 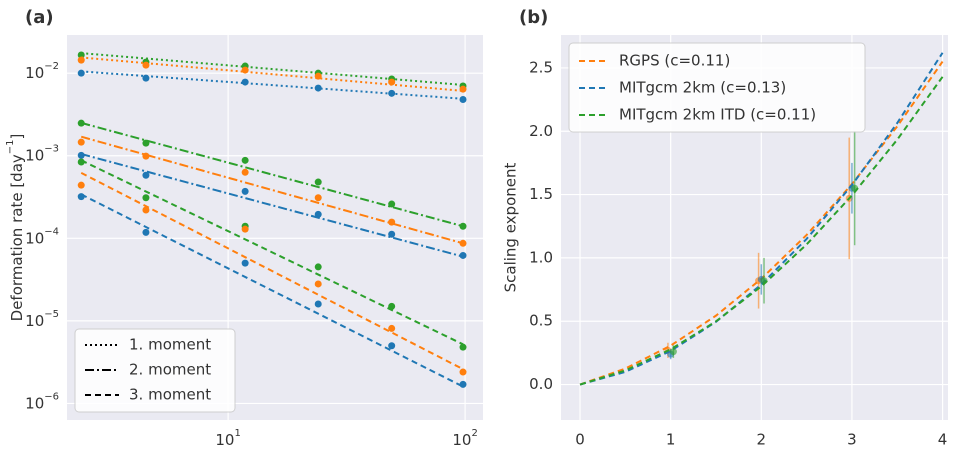 What do you see at coordinates (702, 88) in the screenshot?
I see `legend-label: MITgcm 2km (c=0.13)` at bounding box center [702, 88].